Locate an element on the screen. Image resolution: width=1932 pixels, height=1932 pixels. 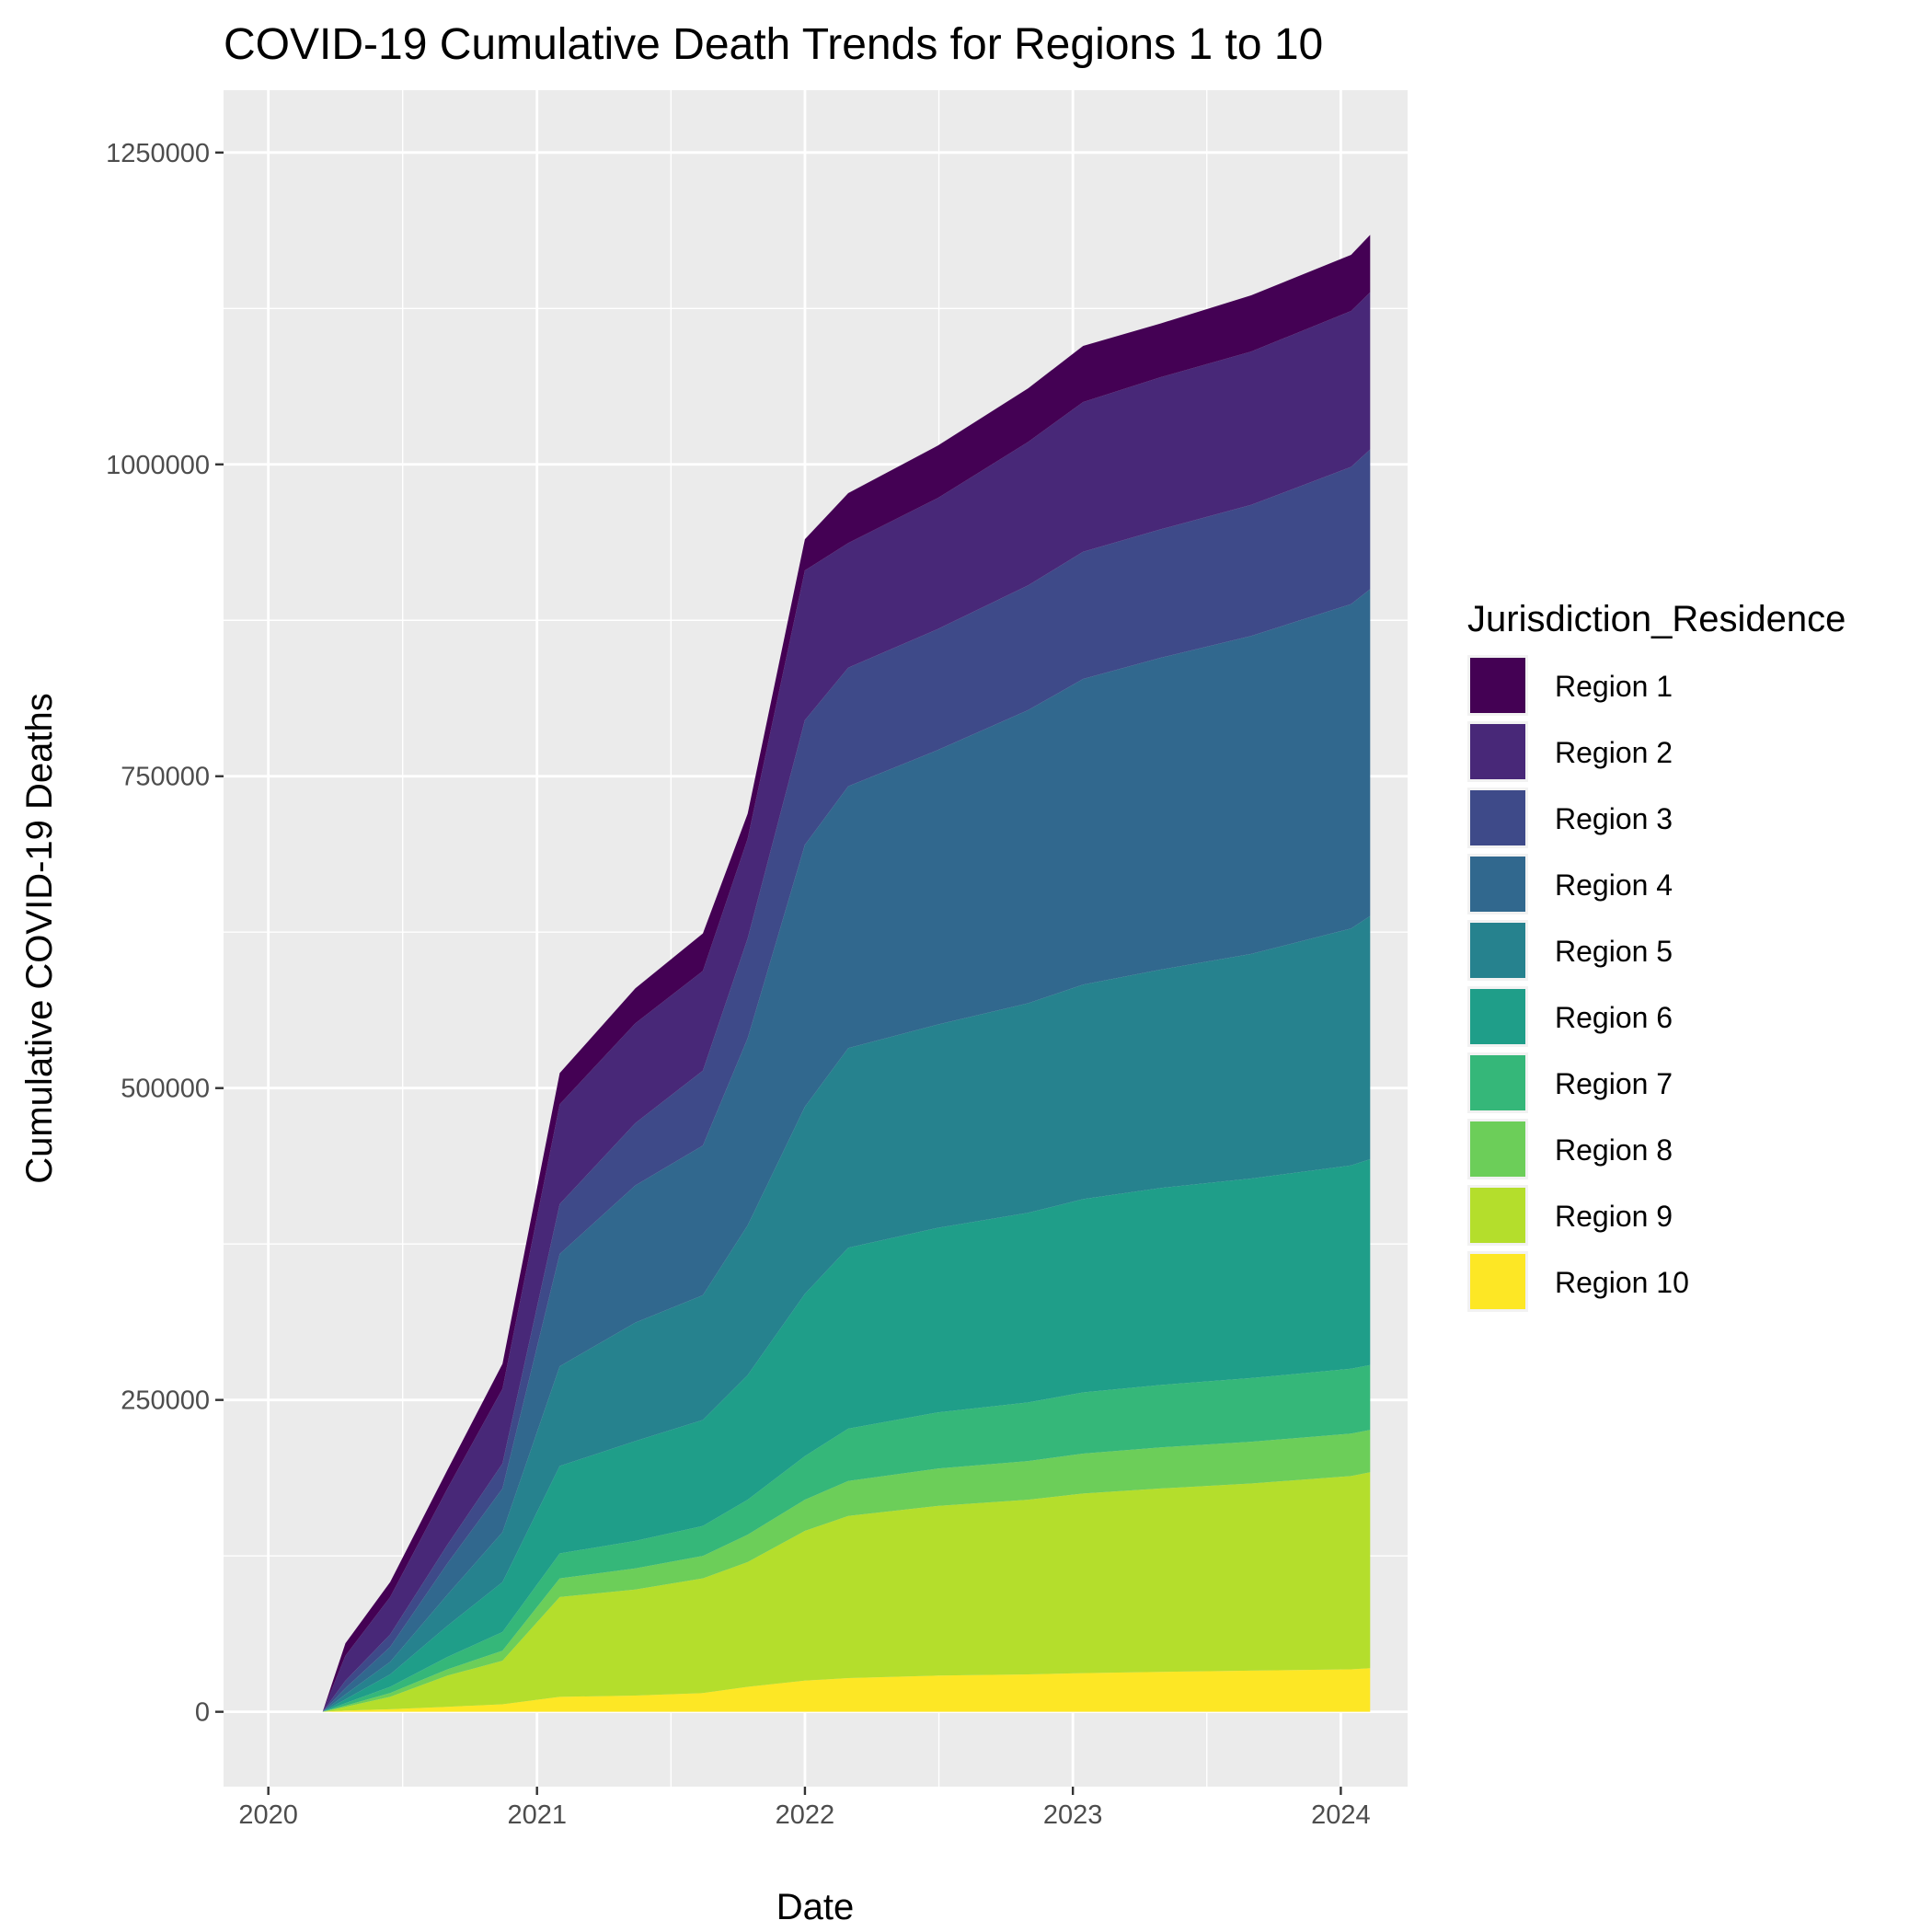
y-tick-label: 1000000 is located at coordinates (158, 465).